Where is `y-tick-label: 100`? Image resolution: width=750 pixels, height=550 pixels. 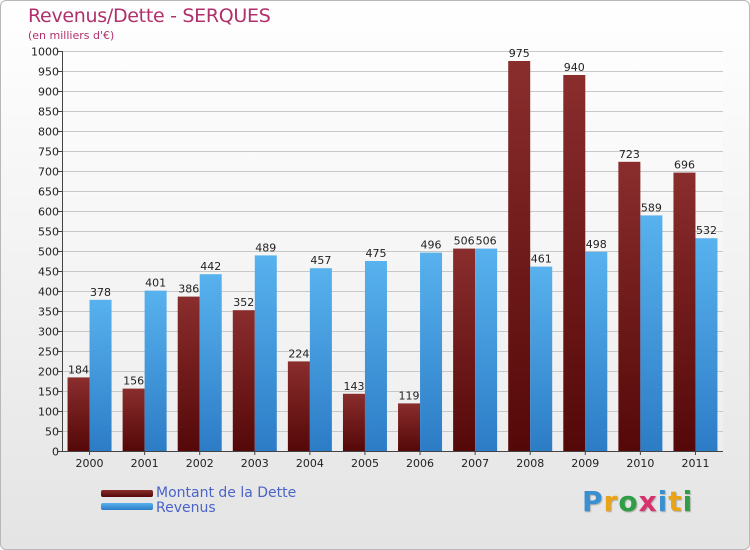 y-tick-label: 100 is located at coordinates (48, 412).